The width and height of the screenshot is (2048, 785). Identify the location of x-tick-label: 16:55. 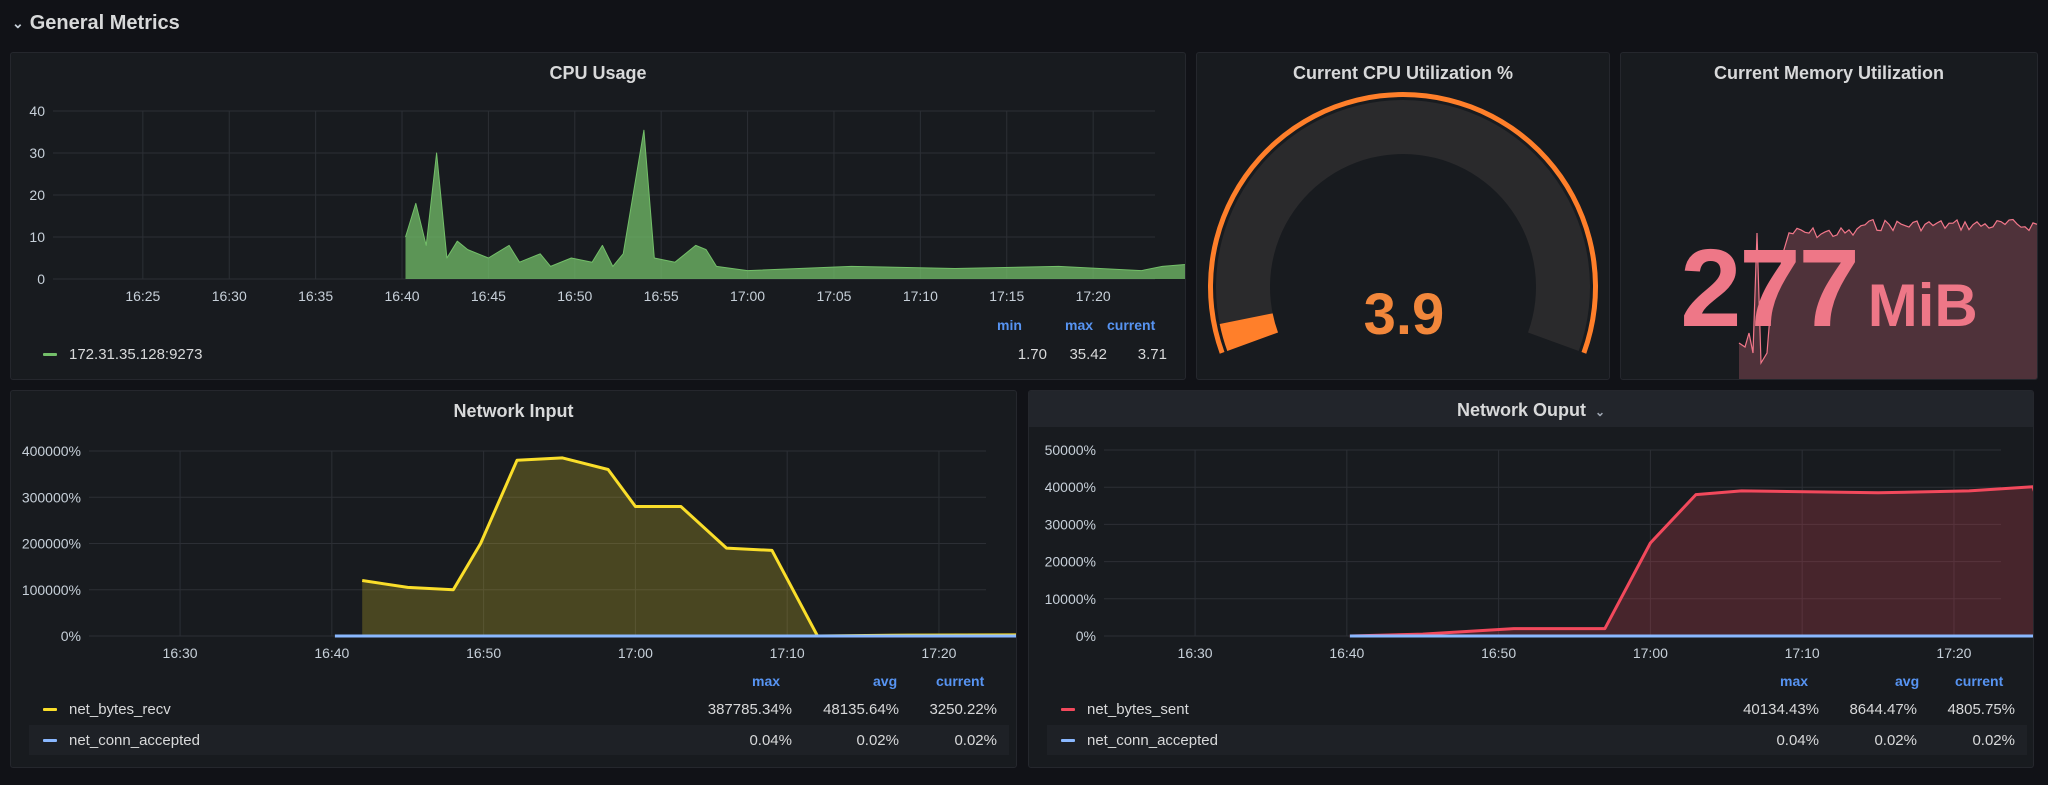
(661, 296).